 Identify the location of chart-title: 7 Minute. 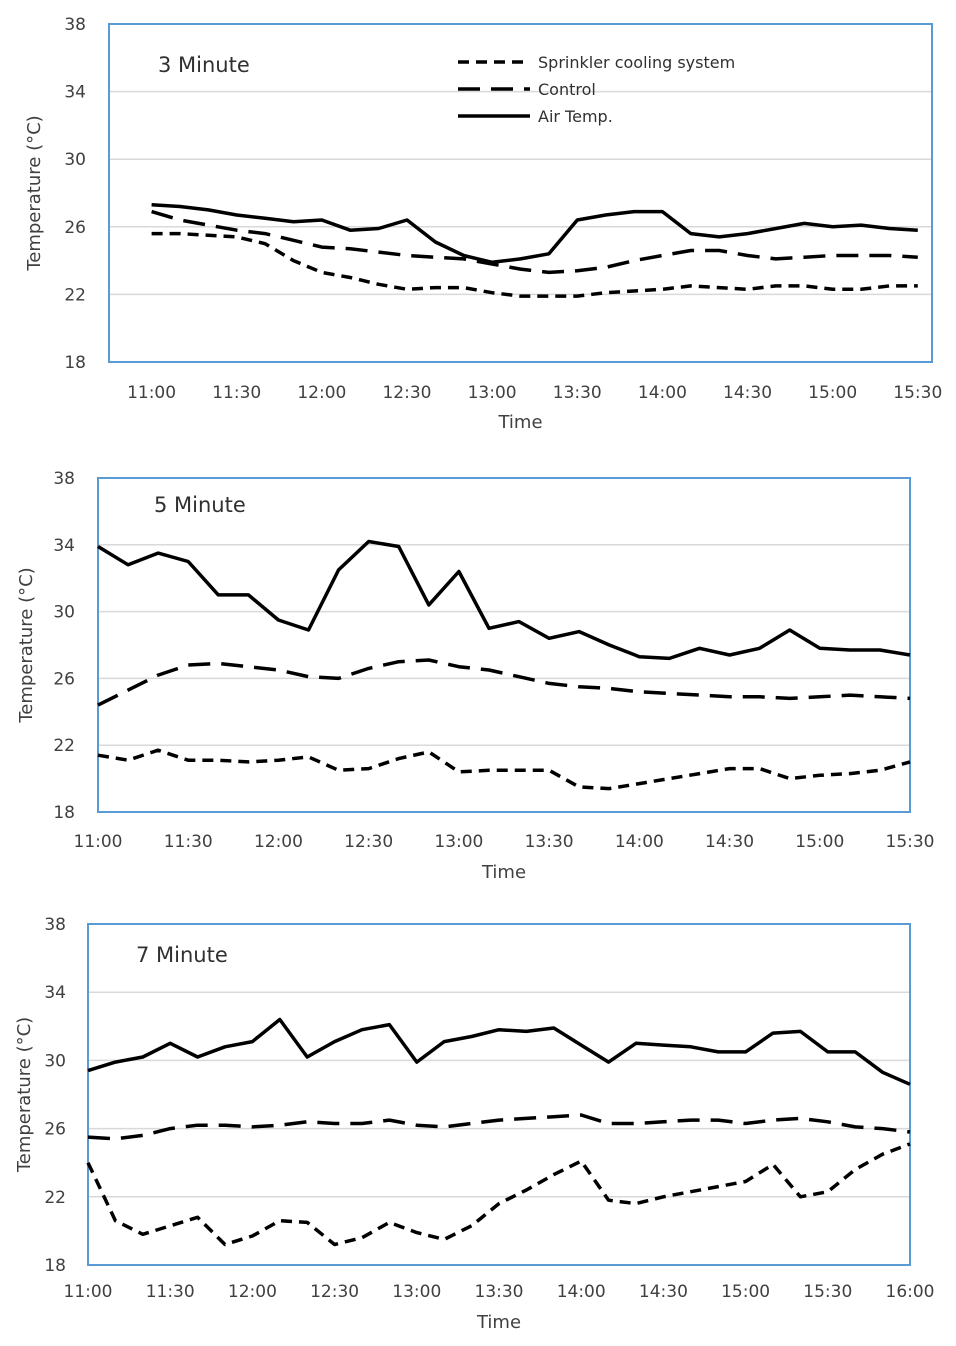
(182, 955).